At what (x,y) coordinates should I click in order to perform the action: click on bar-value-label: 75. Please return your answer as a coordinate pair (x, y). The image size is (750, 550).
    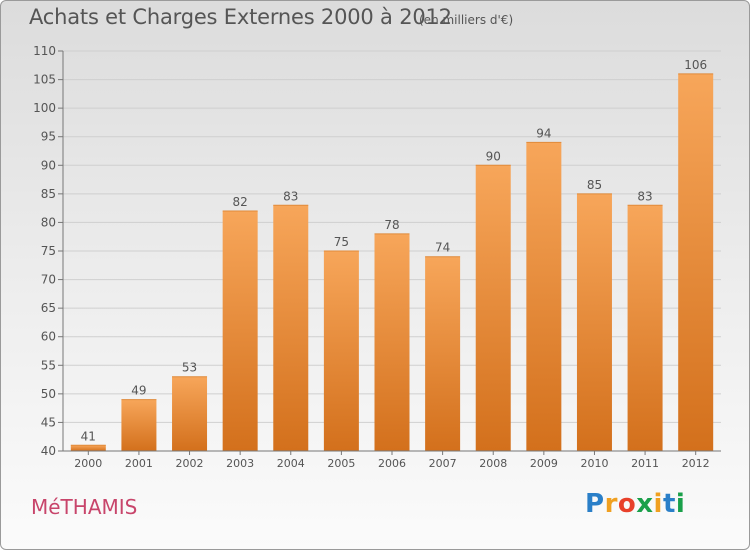
    Looking at the image, I should click on (341, 242).